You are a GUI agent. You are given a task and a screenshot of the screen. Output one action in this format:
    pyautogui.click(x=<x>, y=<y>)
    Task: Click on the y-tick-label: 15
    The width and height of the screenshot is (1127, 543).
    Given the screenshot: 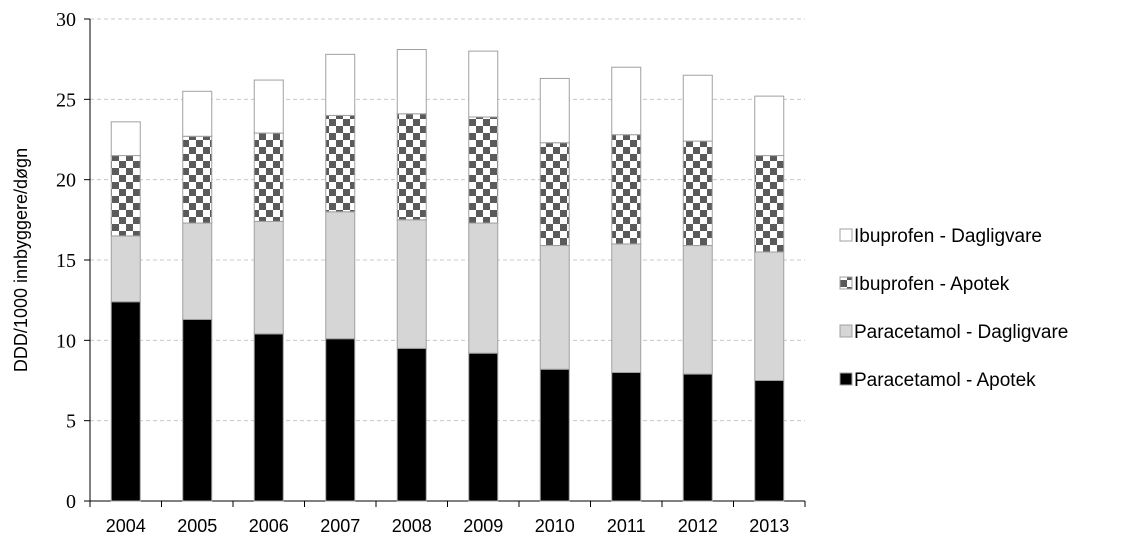 What is the action you would take?
    pyautogui.click(x=66, y=261)
    